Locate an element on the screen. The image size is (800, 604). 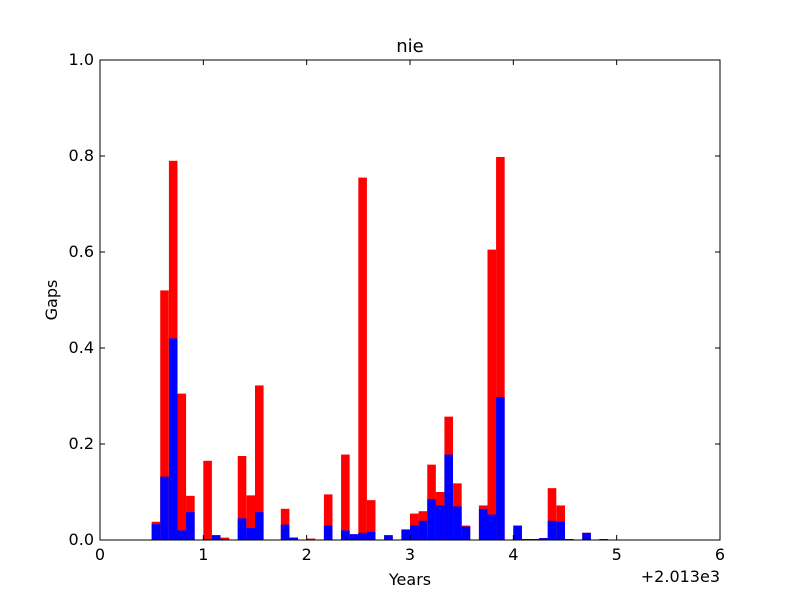
x-tick-label: 3 is located at coordinates (410, 554).